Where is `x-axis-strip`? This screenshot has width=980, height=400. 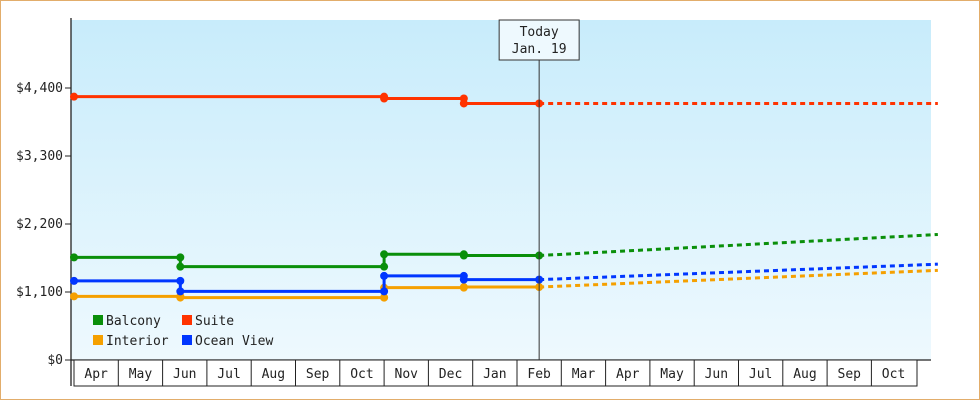 x-axis-strip is located at coordinates (495, 373).